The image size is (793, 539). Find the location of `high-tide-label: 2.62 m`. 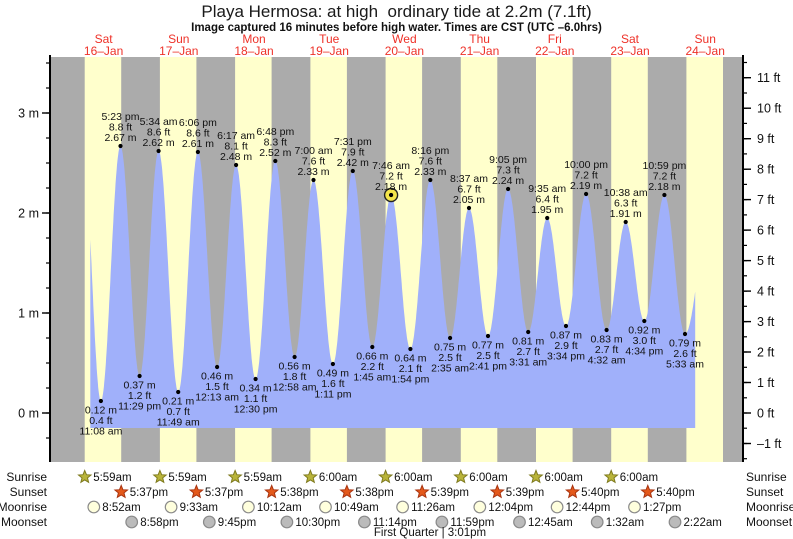

high-tide-label: 2.62 m is located at coordinates (159, 143).